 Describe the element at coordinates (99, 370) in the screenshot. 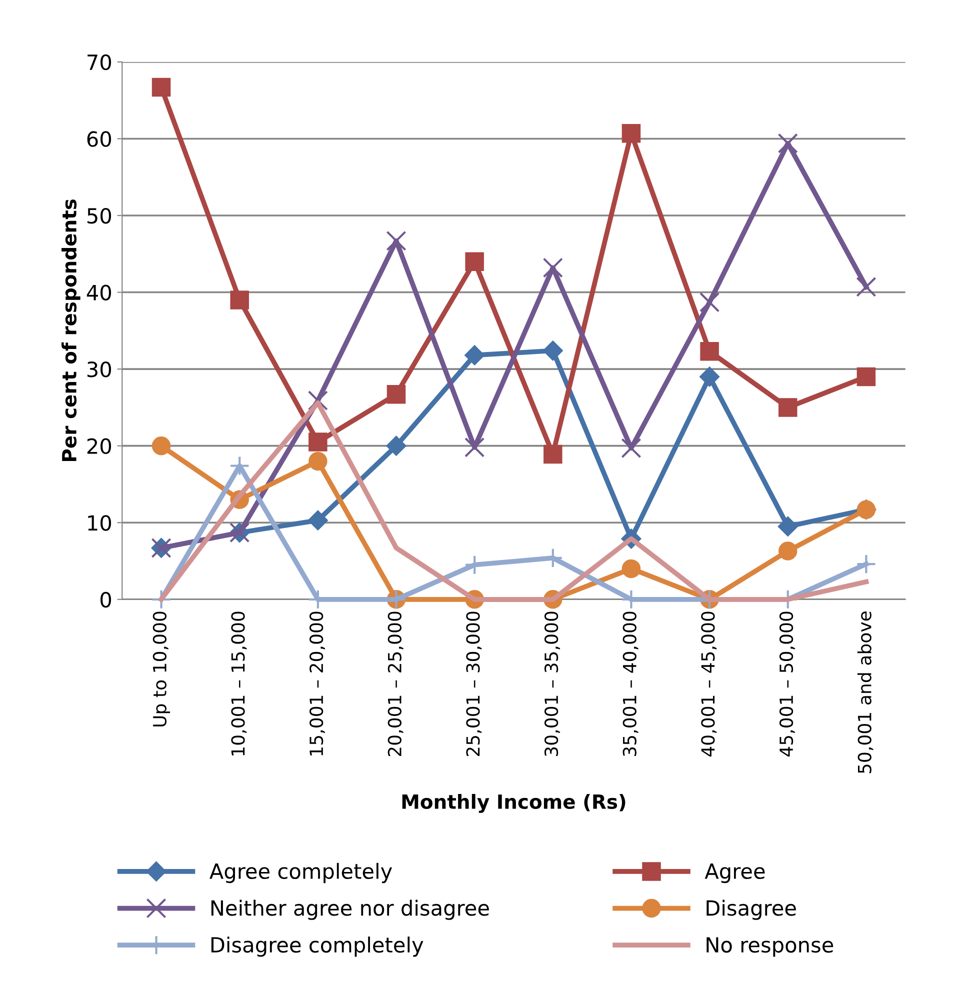

I see `y-tick-label: 30` at that location.